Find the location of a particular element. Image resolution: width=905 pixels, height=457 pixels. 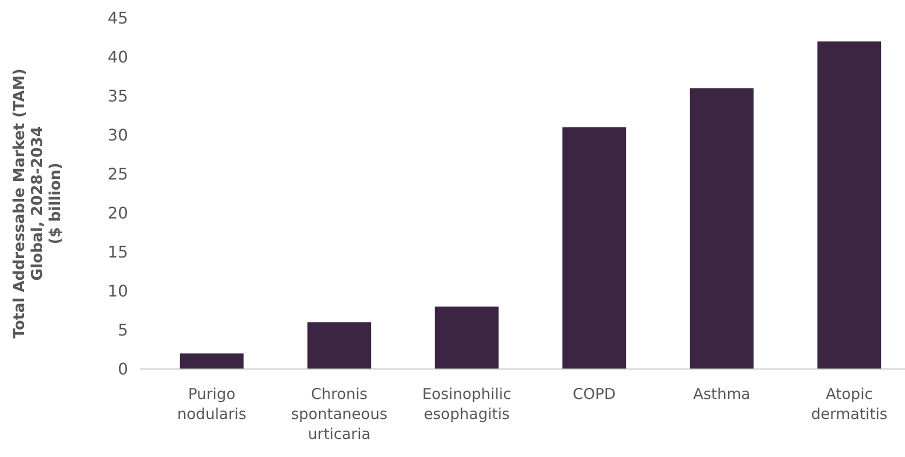

y-tick-label: 5 is located at coordinates (123, 330).